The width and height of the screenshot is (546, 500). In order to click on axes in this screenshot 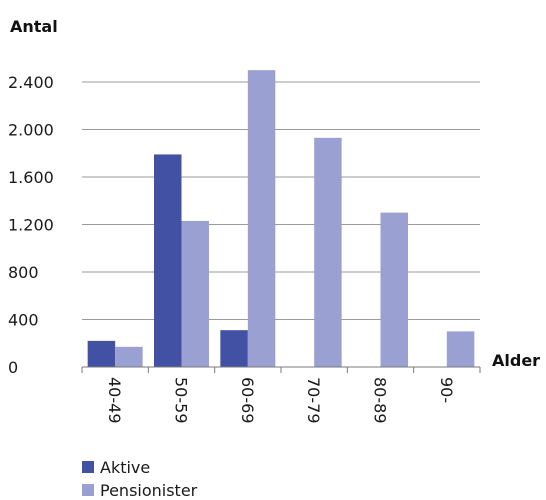, I will do `click(281, 369)`.